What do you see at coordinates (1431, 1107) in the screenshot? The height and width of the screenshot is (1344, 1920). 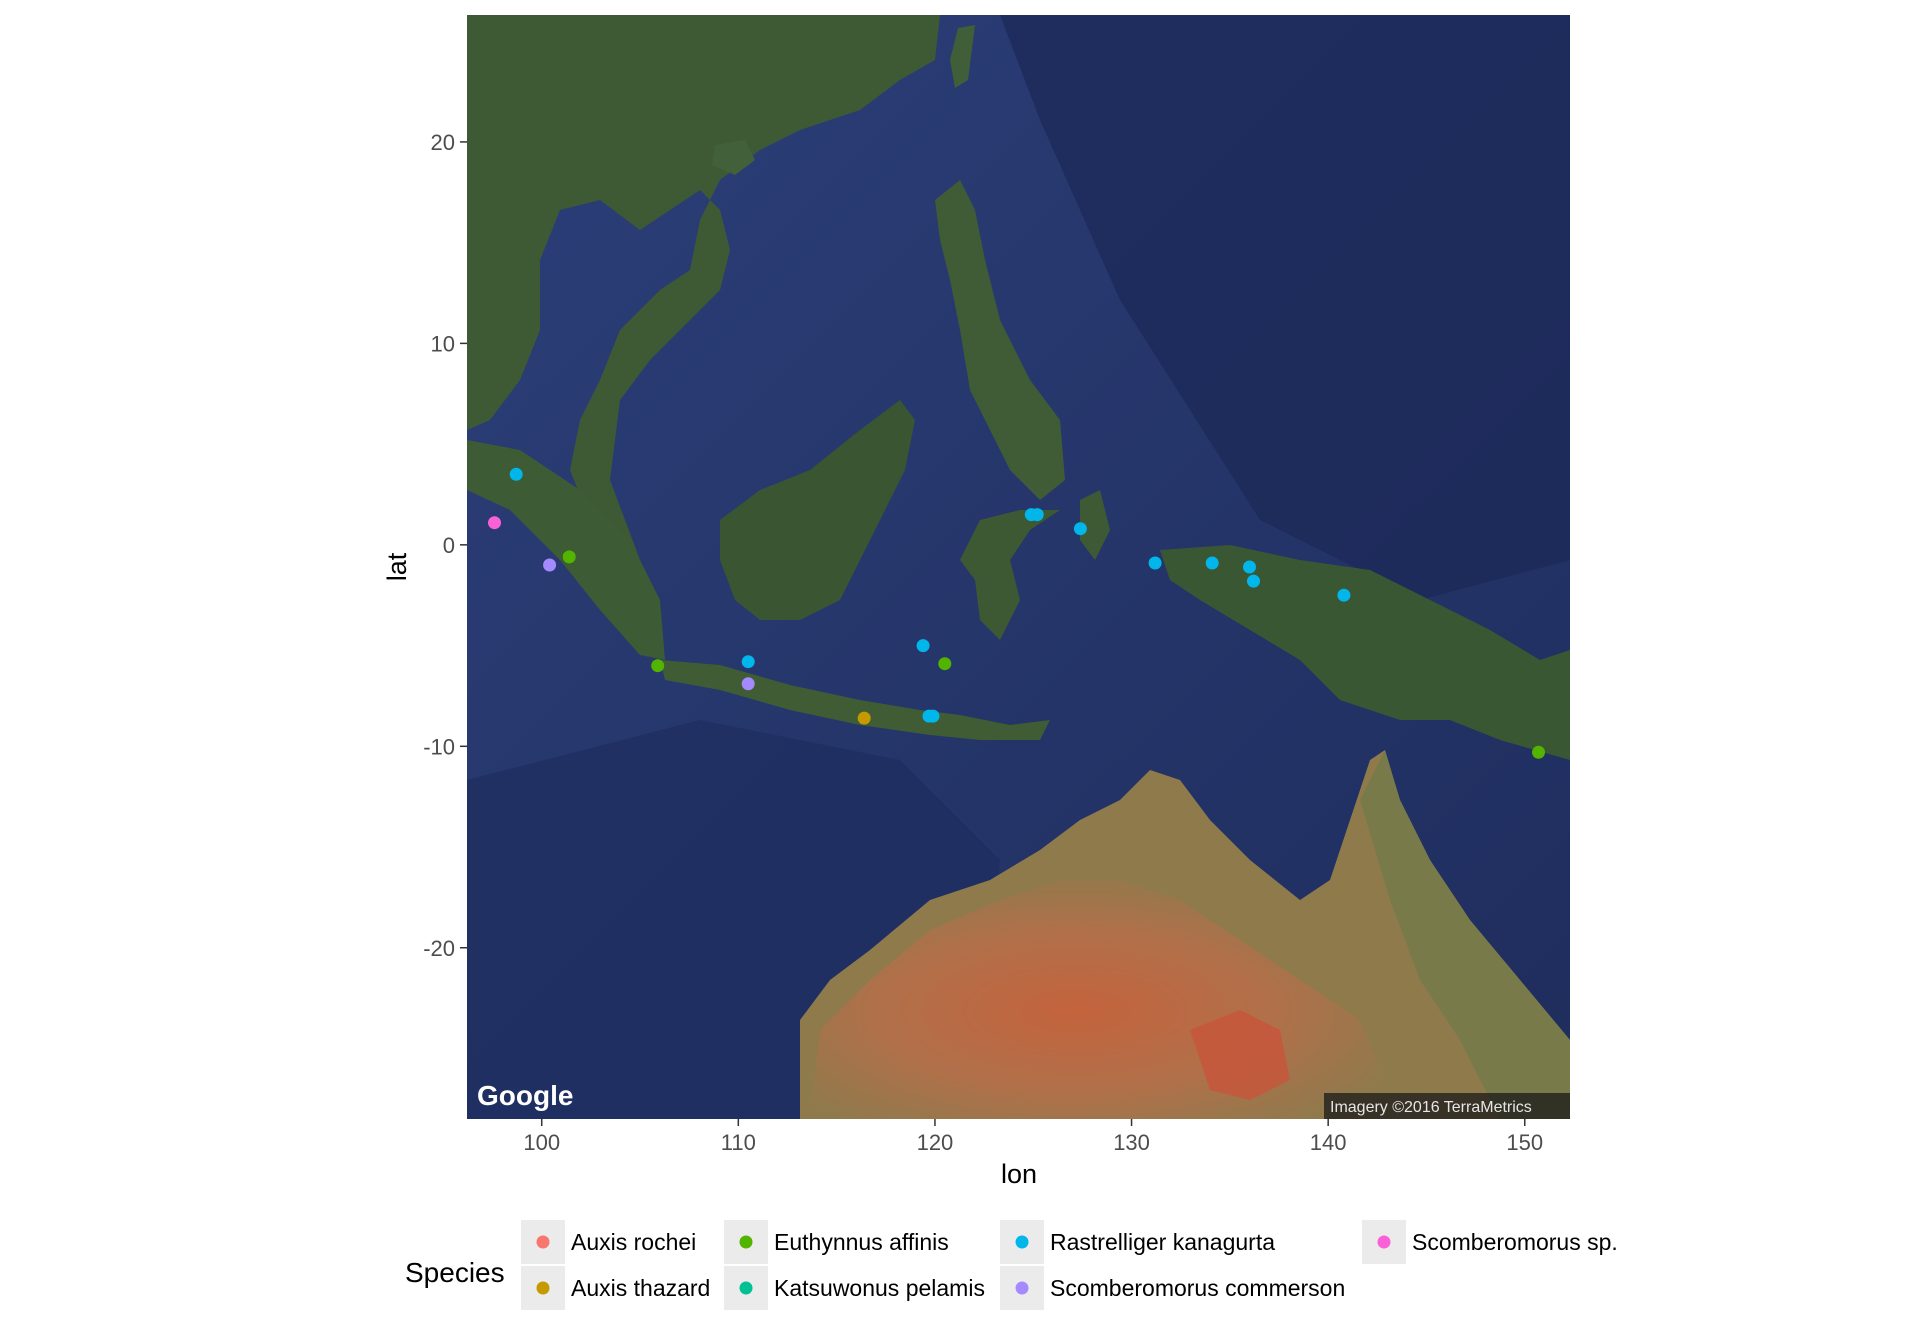 I see `imagery-attribution: Imagery ©2016 TerraMetrics` at bounding box center [1431, 1107].